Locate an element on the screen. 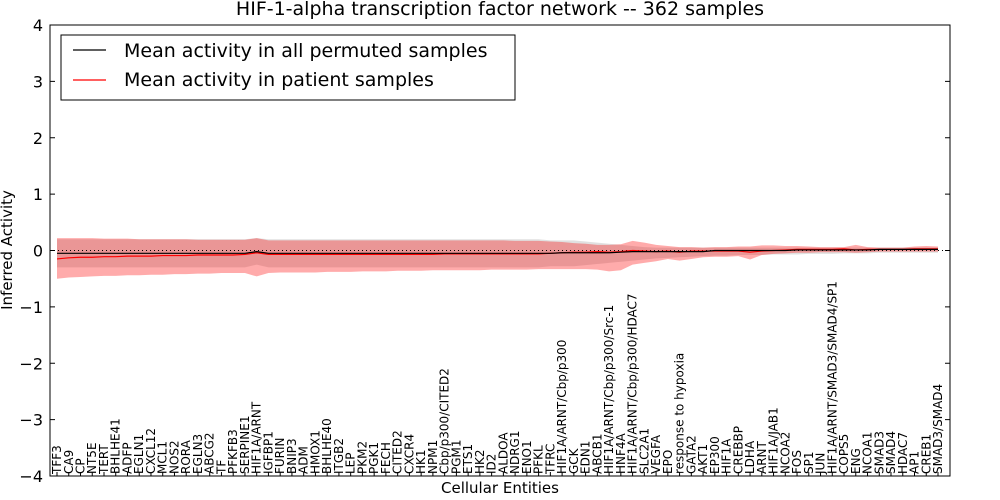 The image size is (1000, 500). x-tick-label: FURIN is located at coordinates (280, 455).